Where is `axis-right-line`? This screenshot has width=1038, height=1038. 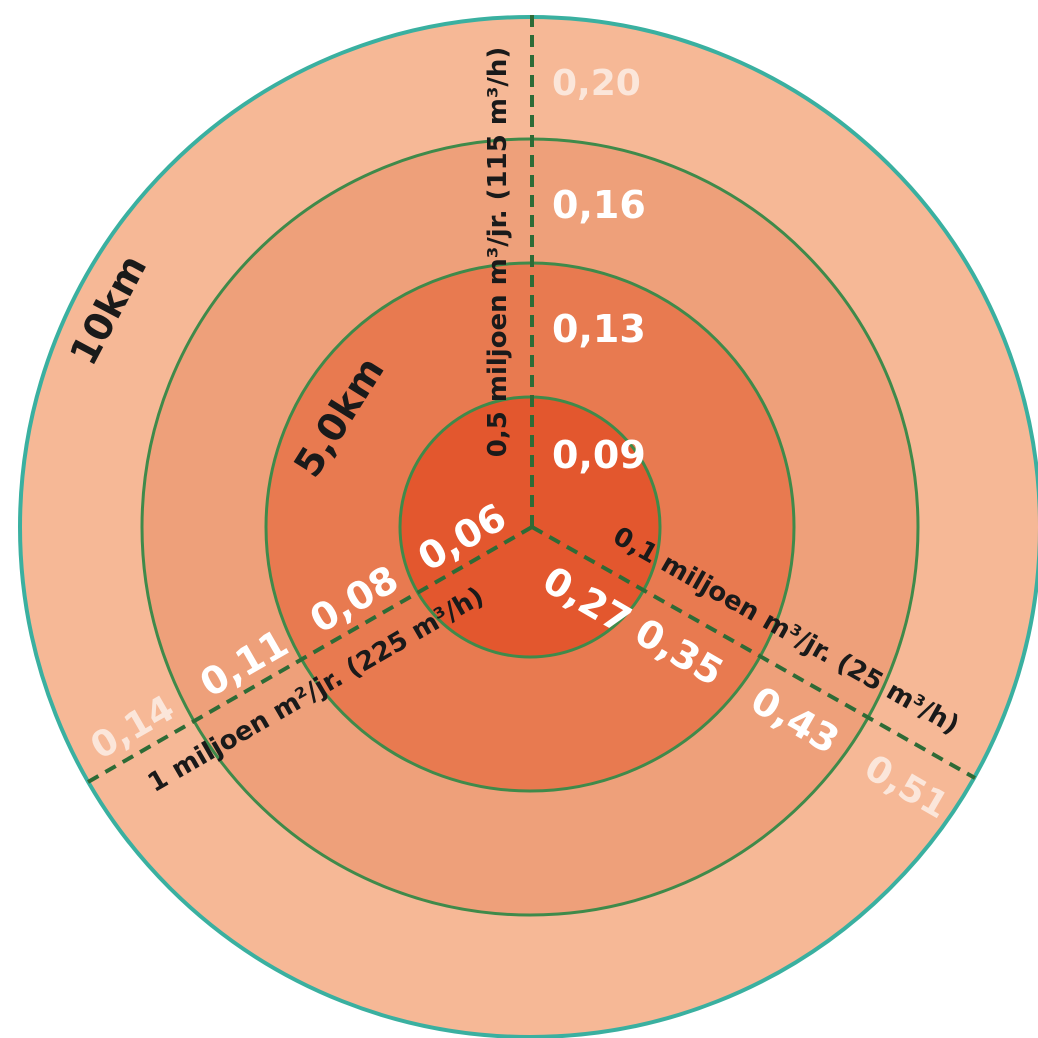 axis-right-line is located at coordinates (753, 652).